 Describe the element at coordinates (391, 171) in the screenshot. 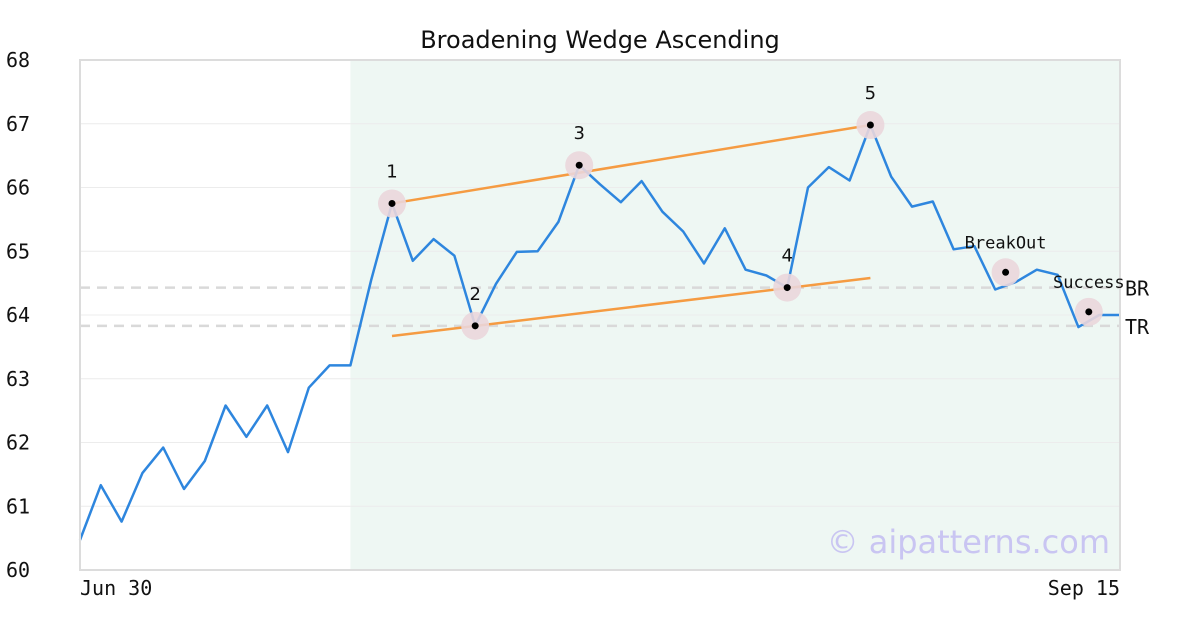

I see `pattern-point-label: 1` at that location.